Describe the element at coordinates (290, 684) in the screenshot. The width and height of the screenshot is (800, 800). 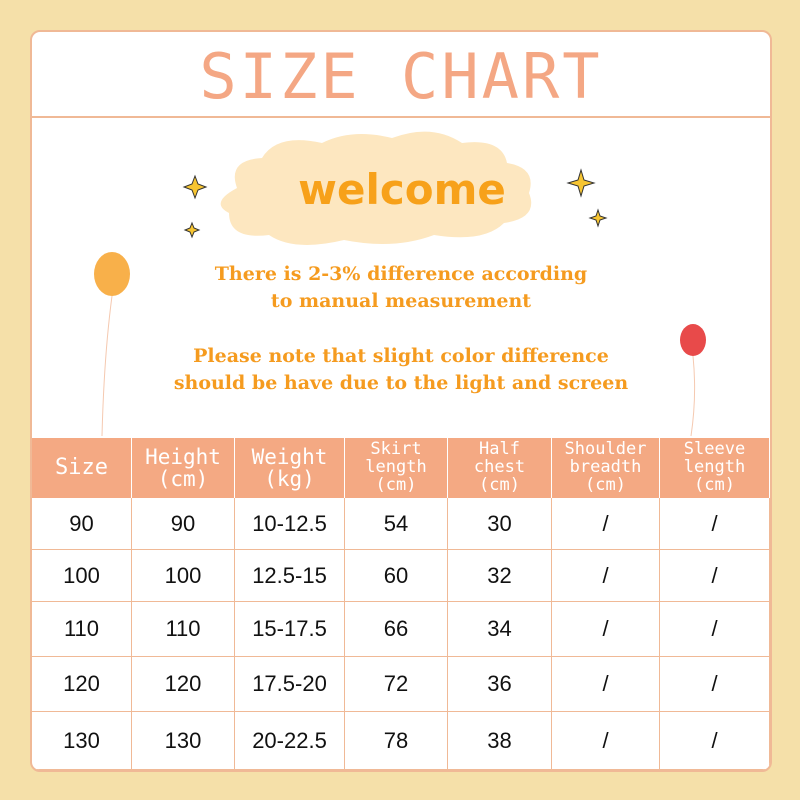
I see `table-cell: 17.5-20` at that location.